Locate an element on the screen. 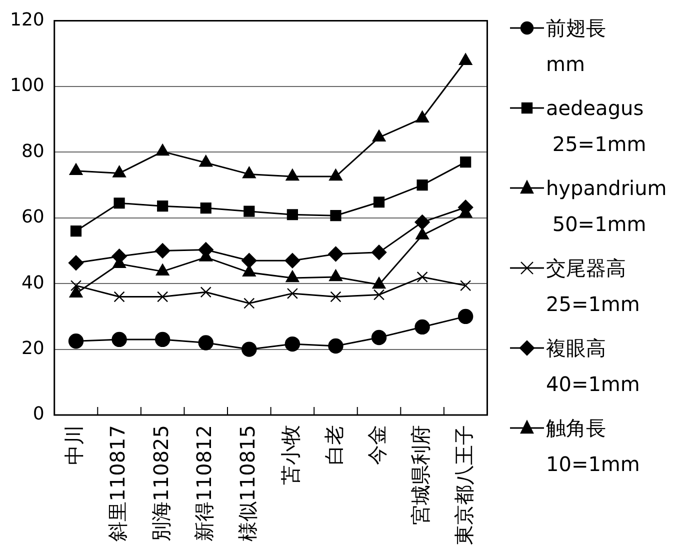 The height and width of the screenshot is (555, 683). x-tick-label: 苫小牧 is located at coordinates (290, 455).